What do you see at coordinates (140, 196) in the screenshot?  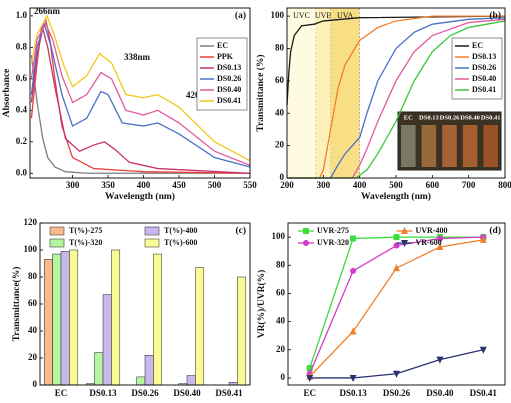 I see `x-axis-label: Wavelength (nm)` at bounding box center [140, 196].